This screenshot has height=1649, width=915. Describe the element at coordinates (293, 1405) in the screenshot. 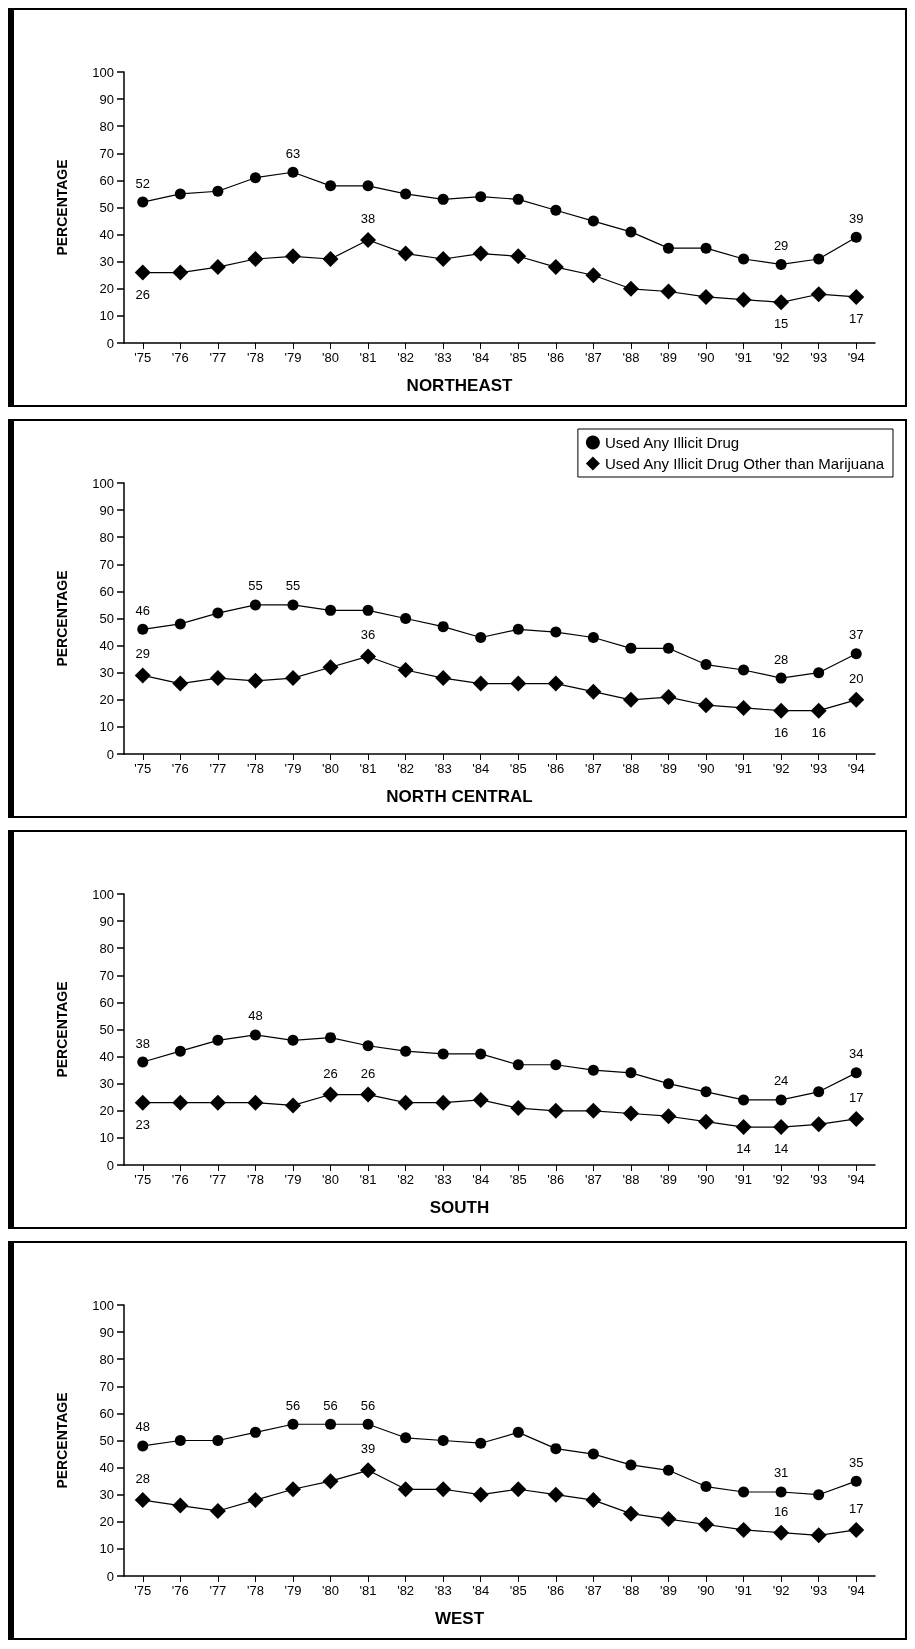

I see `data-label: 56` at that location.